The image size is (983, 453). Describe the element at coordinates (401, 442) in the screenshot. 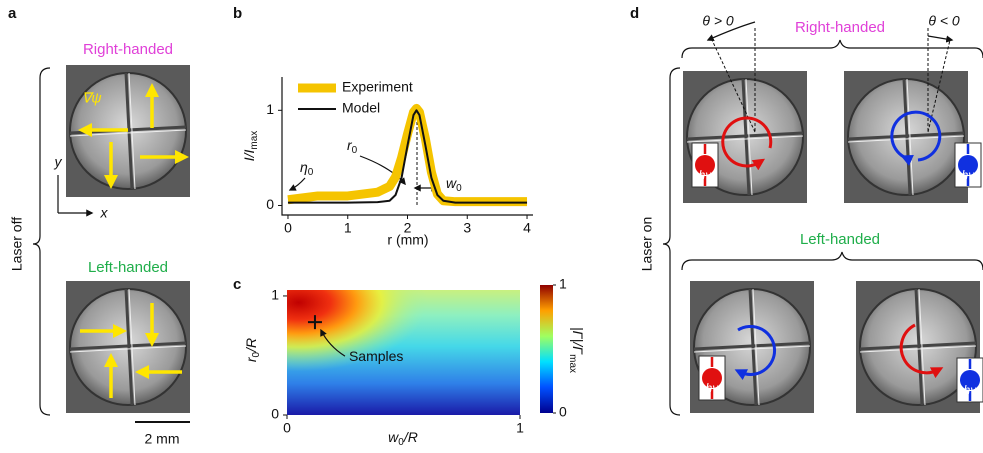

I see `x-axis-label-sub: 0` at that location.